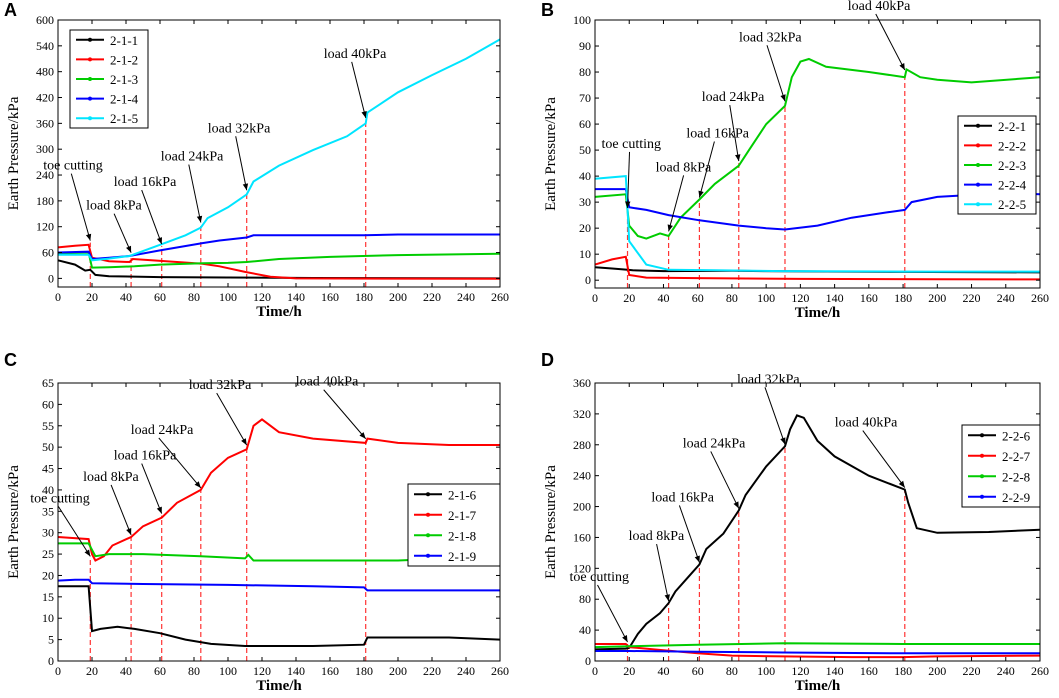 Image resolution: width=1059 pixels, height=698 pixels. What do you see at coordinates (582, 507) in the screenshot?
I see `y-tick-label: 200` at bounding box center [582, 507].